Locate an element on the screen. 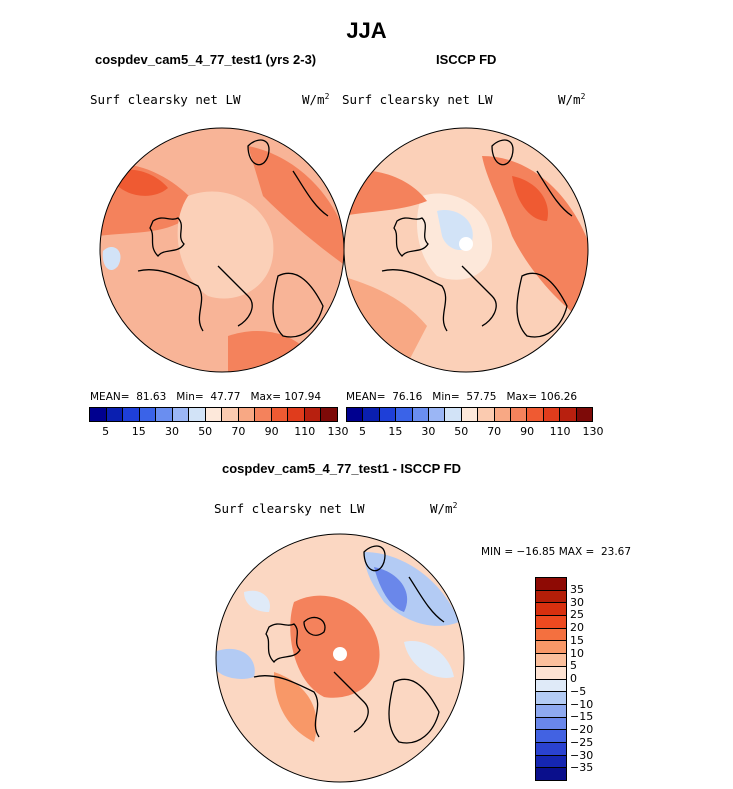  diff-minmax: MIN = −16.85 MAX = 23.67 is located at coordinates (556, 552).